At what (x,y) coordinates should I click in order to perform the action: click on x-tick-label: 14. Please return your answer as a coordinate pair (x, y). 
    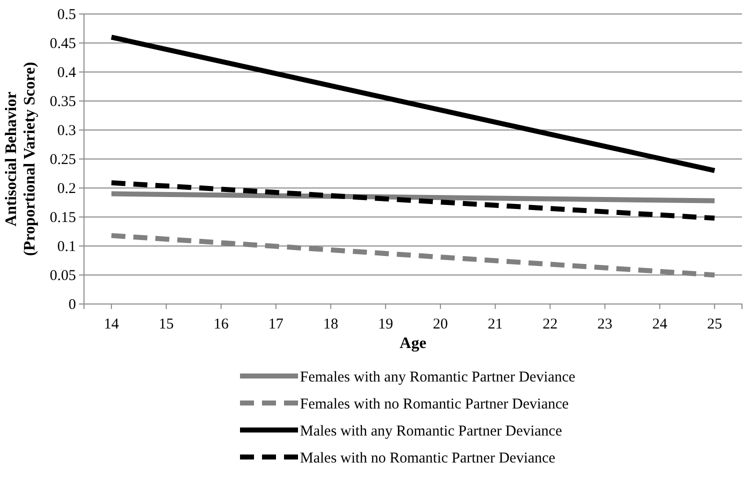
    Looking at the image, I should click on (112, 324).